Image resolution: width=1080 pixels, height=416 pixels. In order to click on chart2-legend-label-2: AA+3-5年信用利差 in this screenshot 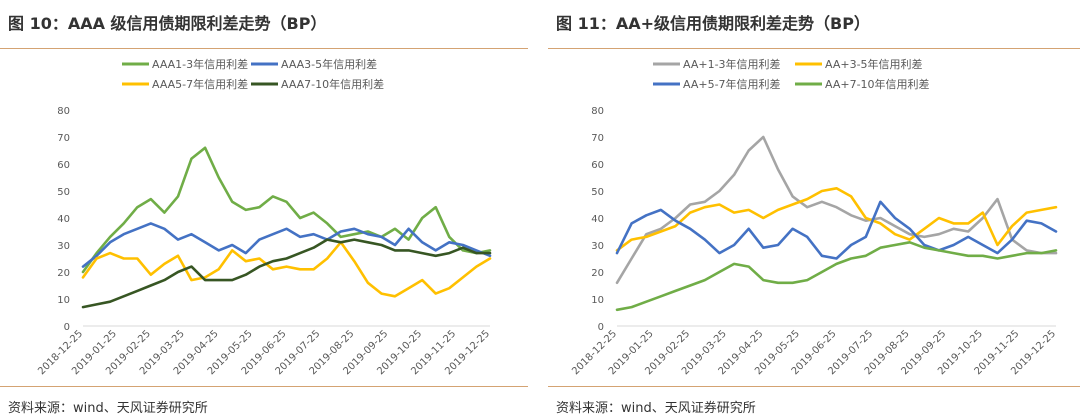, I will do `click(874, 64)`.